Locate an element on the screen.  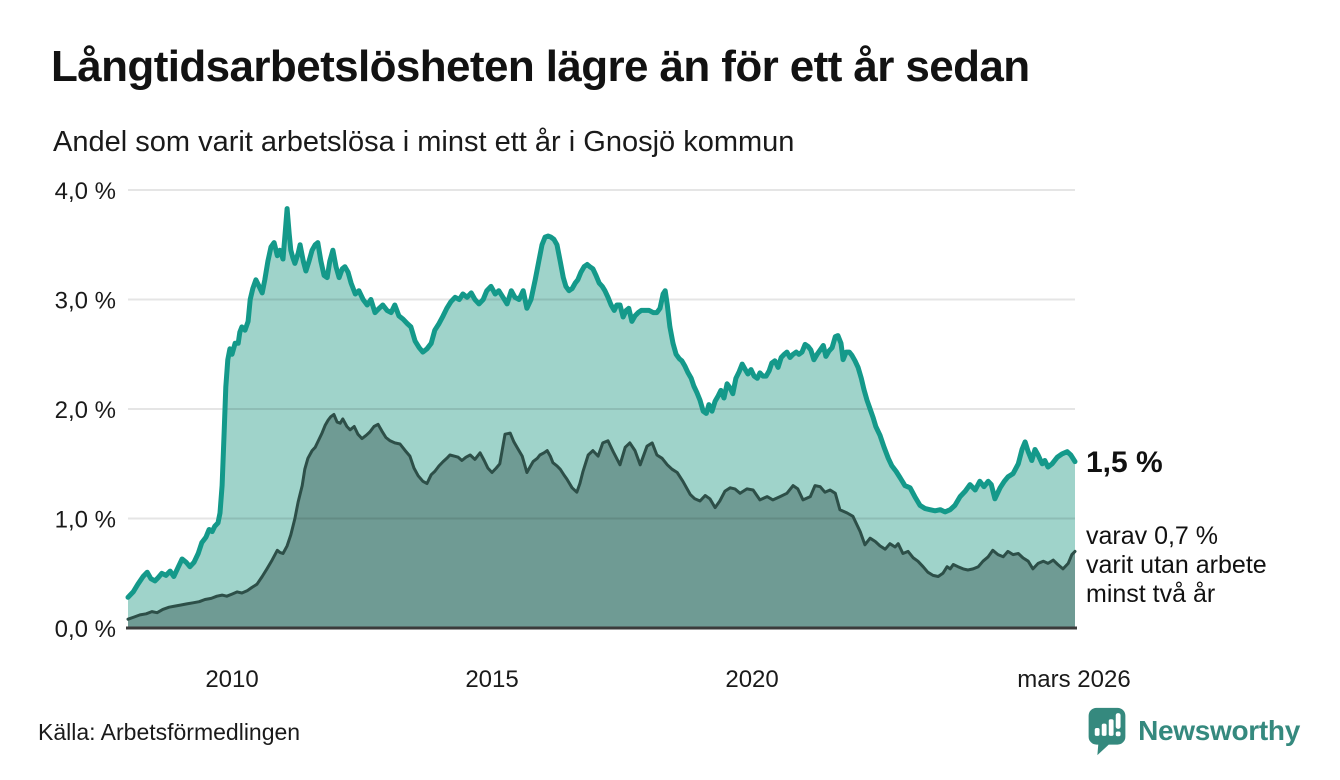
x-tick-label: mars 2026 is located at coordinates (1073, 679).